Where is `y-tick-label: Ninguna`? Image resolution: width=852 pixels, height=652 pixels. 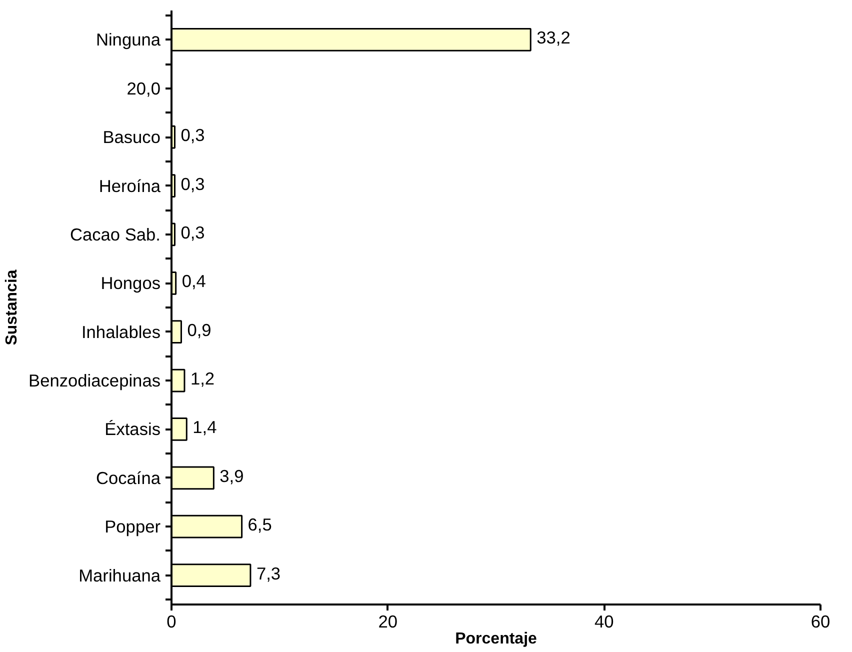
y-tick-label: Ninguna is located at coordinates (128, 40).